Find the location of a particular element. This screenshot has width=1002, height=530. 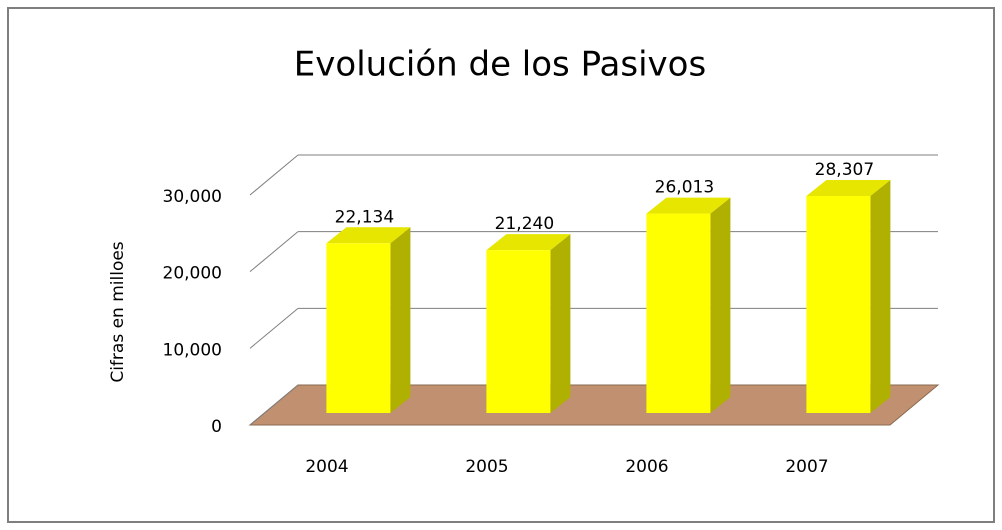

y-tick-label: 30,000 is located at coordinates (192, 197).